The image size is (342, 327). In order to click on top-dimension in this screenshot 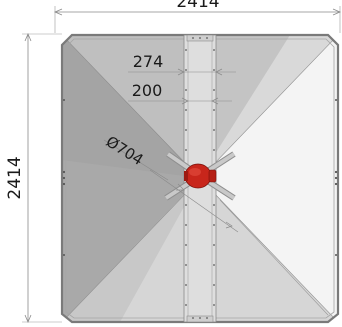, I will do `click(197, 19)`.